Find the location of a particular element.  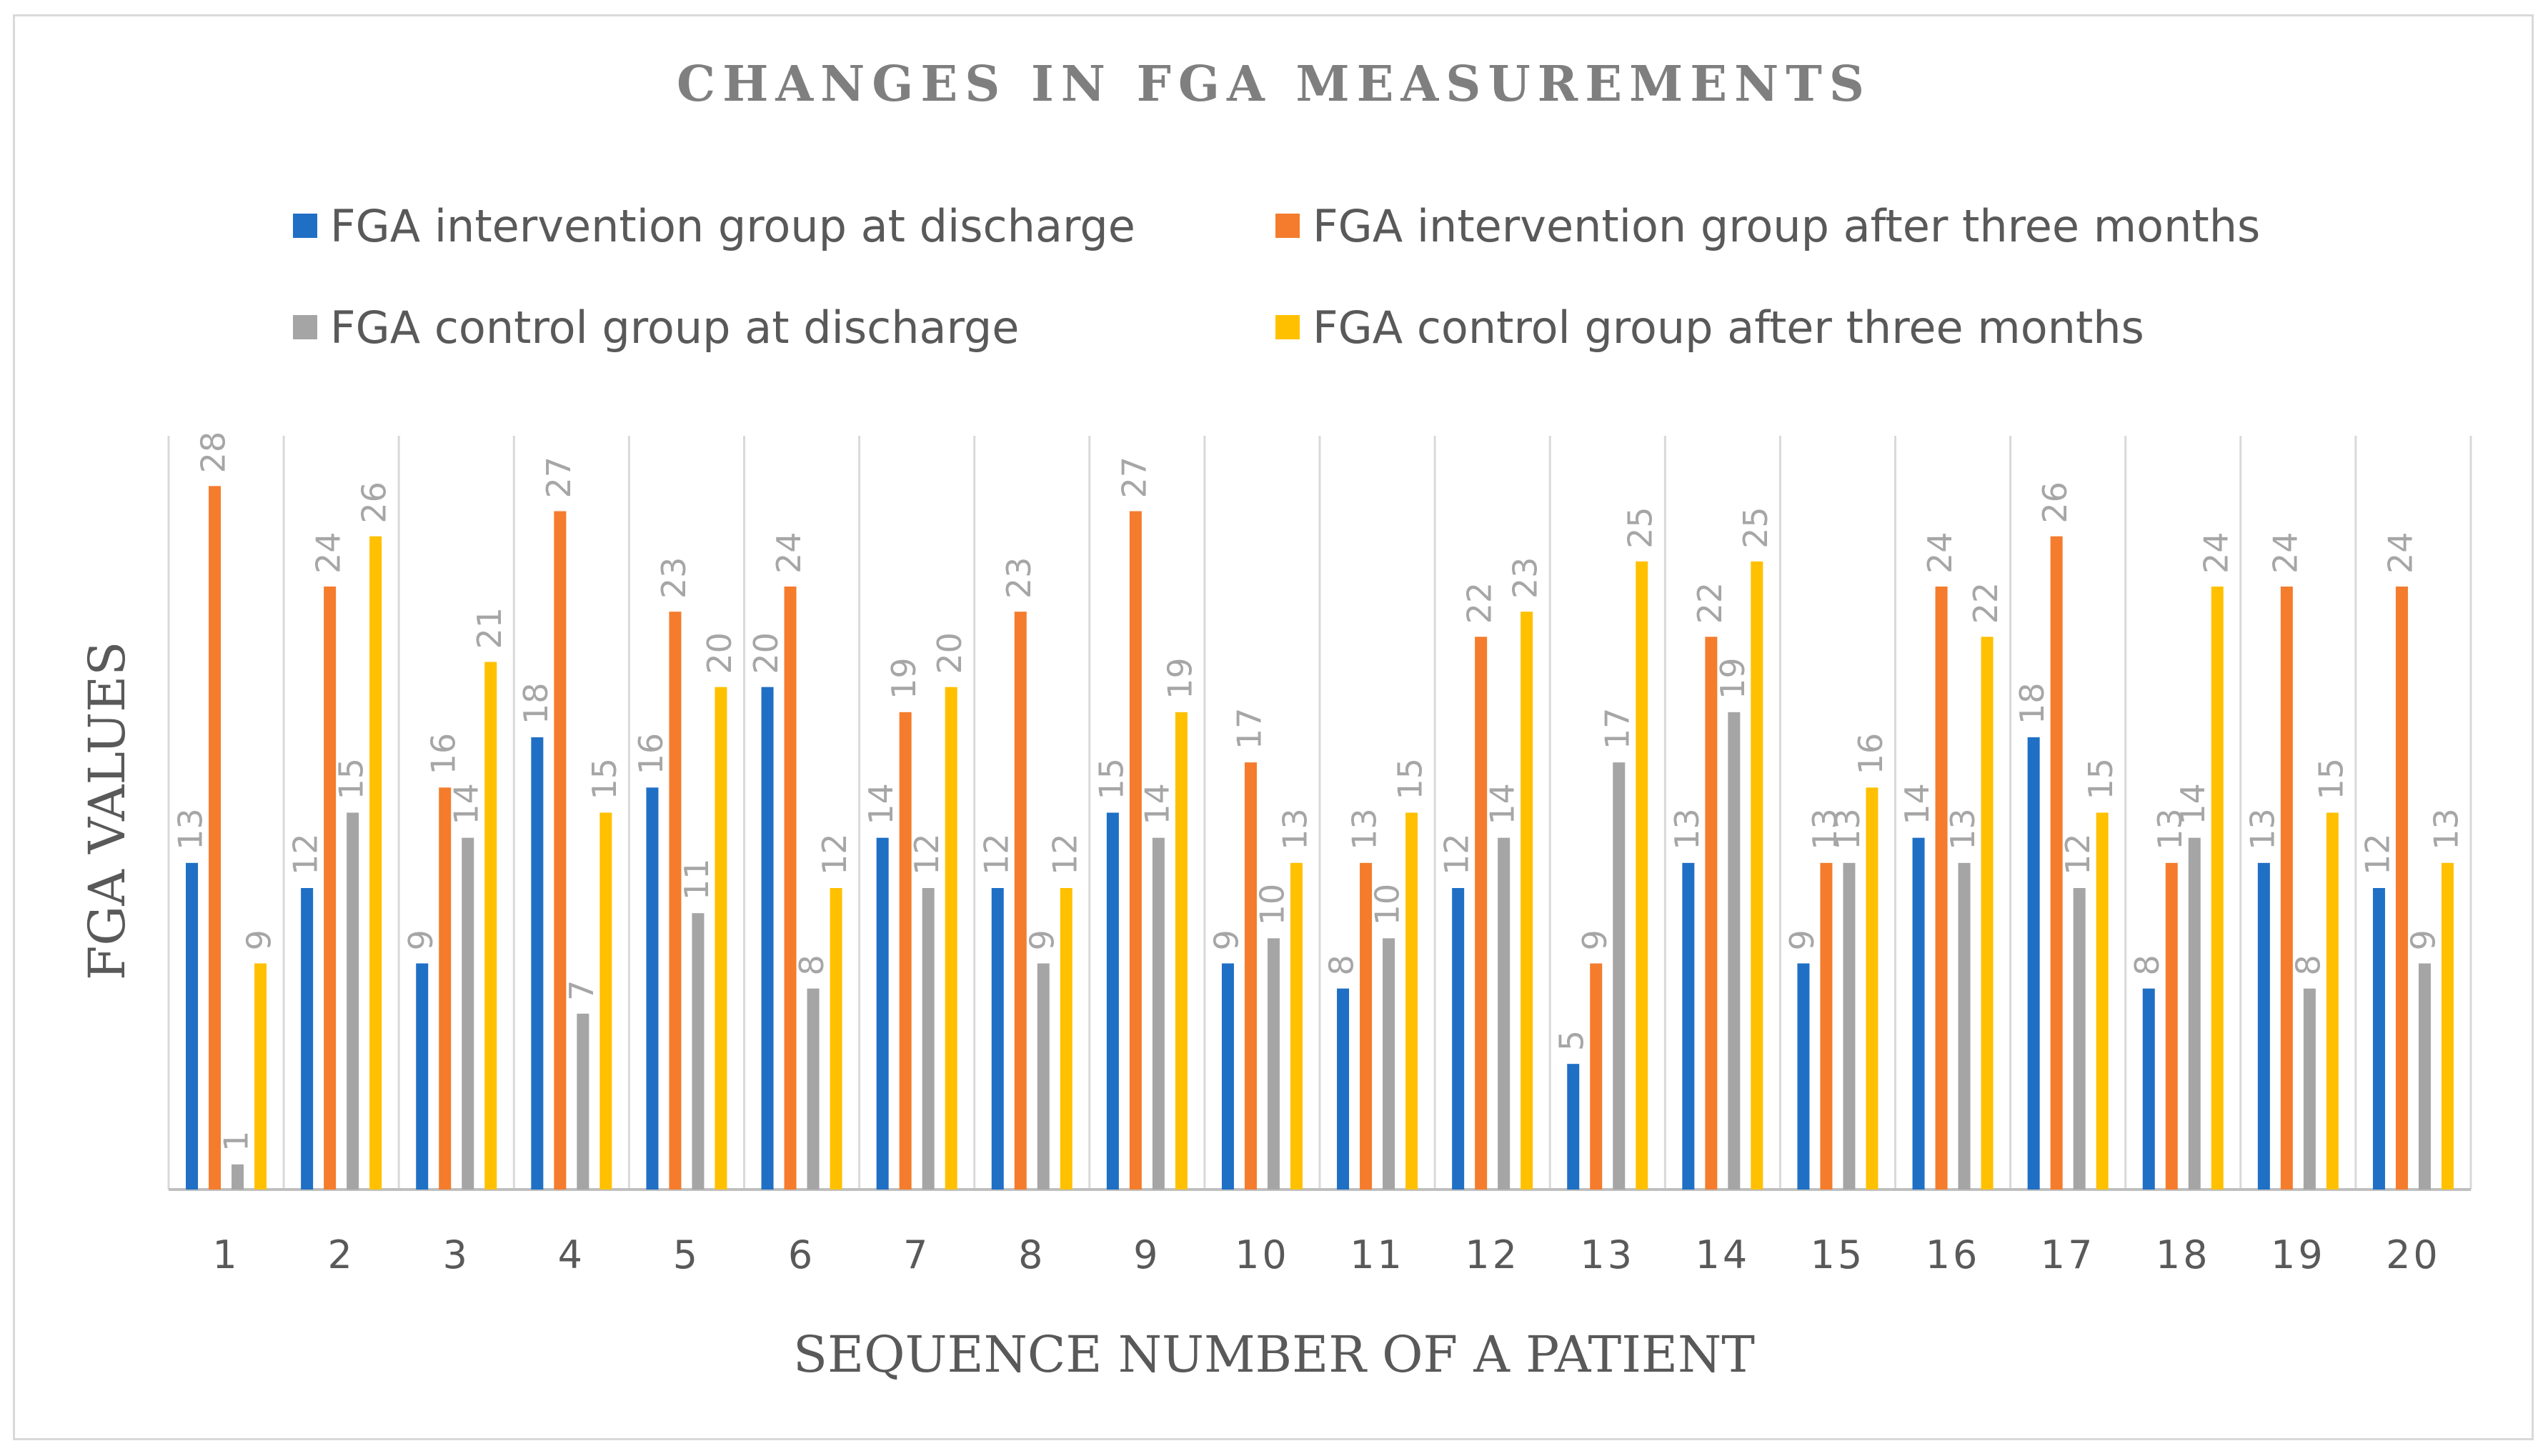

data-label-series-2-cat-9: 27 is located at coordinates (1134, 478).